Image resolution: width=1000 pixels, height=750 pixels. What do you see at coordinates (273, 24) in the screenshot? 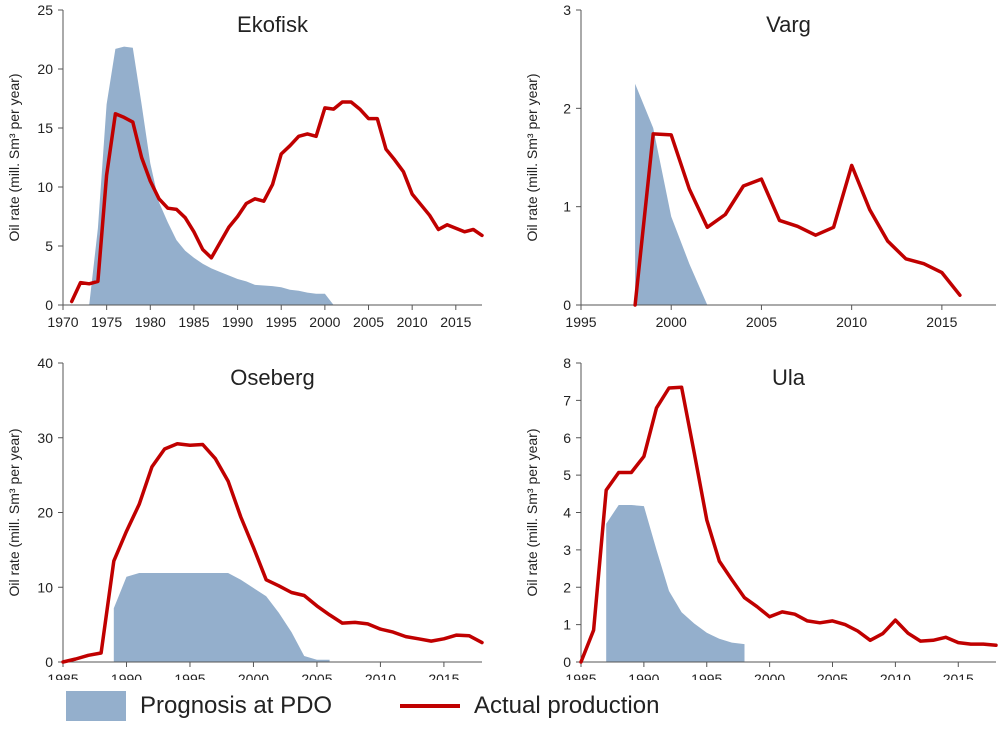
I see `panel-title: Ekofisk` at bounding box center [273, 24].